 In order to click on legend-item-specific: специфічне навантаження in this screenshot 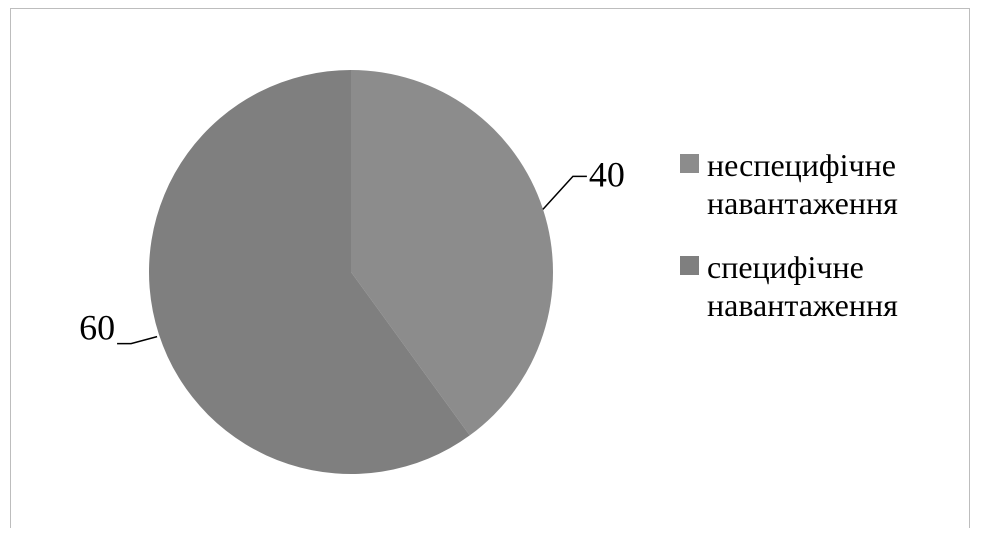, I will do `click(825, 286)`.